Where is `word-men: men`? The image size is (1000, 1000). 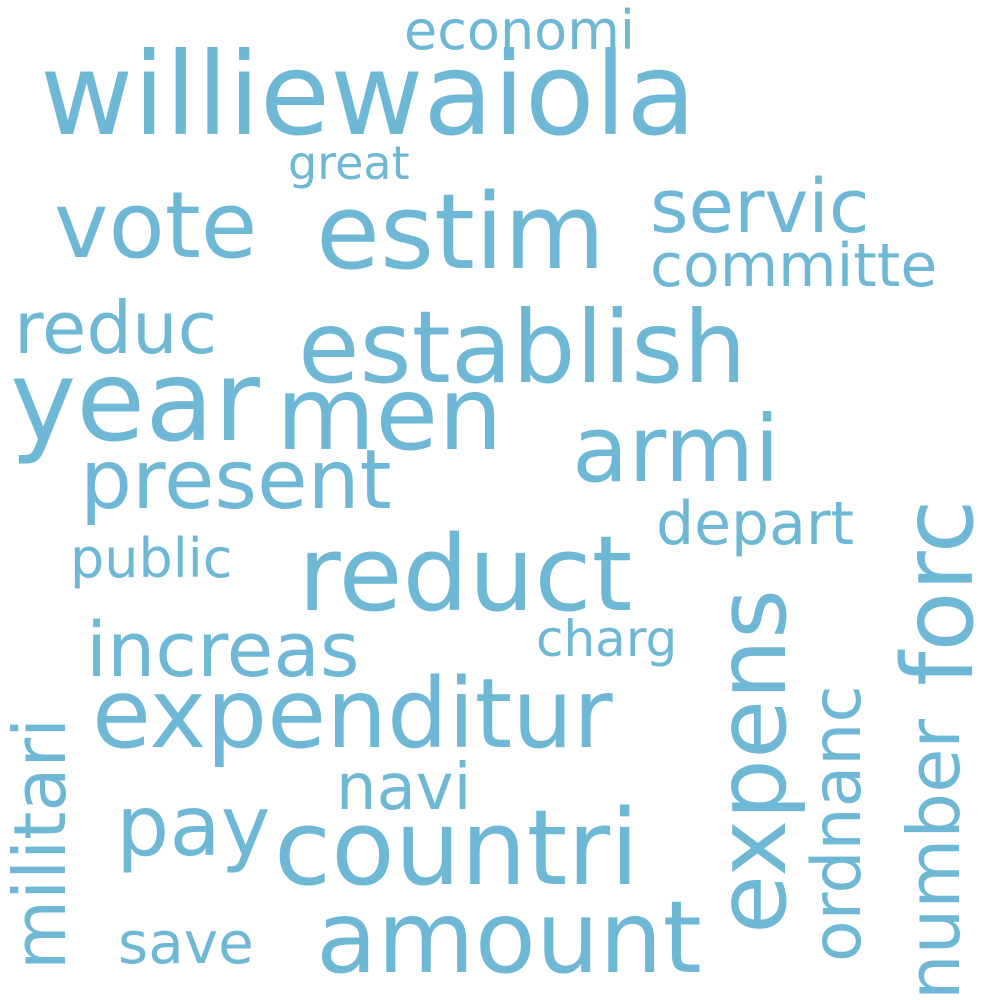
word-men: men is located at coordinates (389, 414).